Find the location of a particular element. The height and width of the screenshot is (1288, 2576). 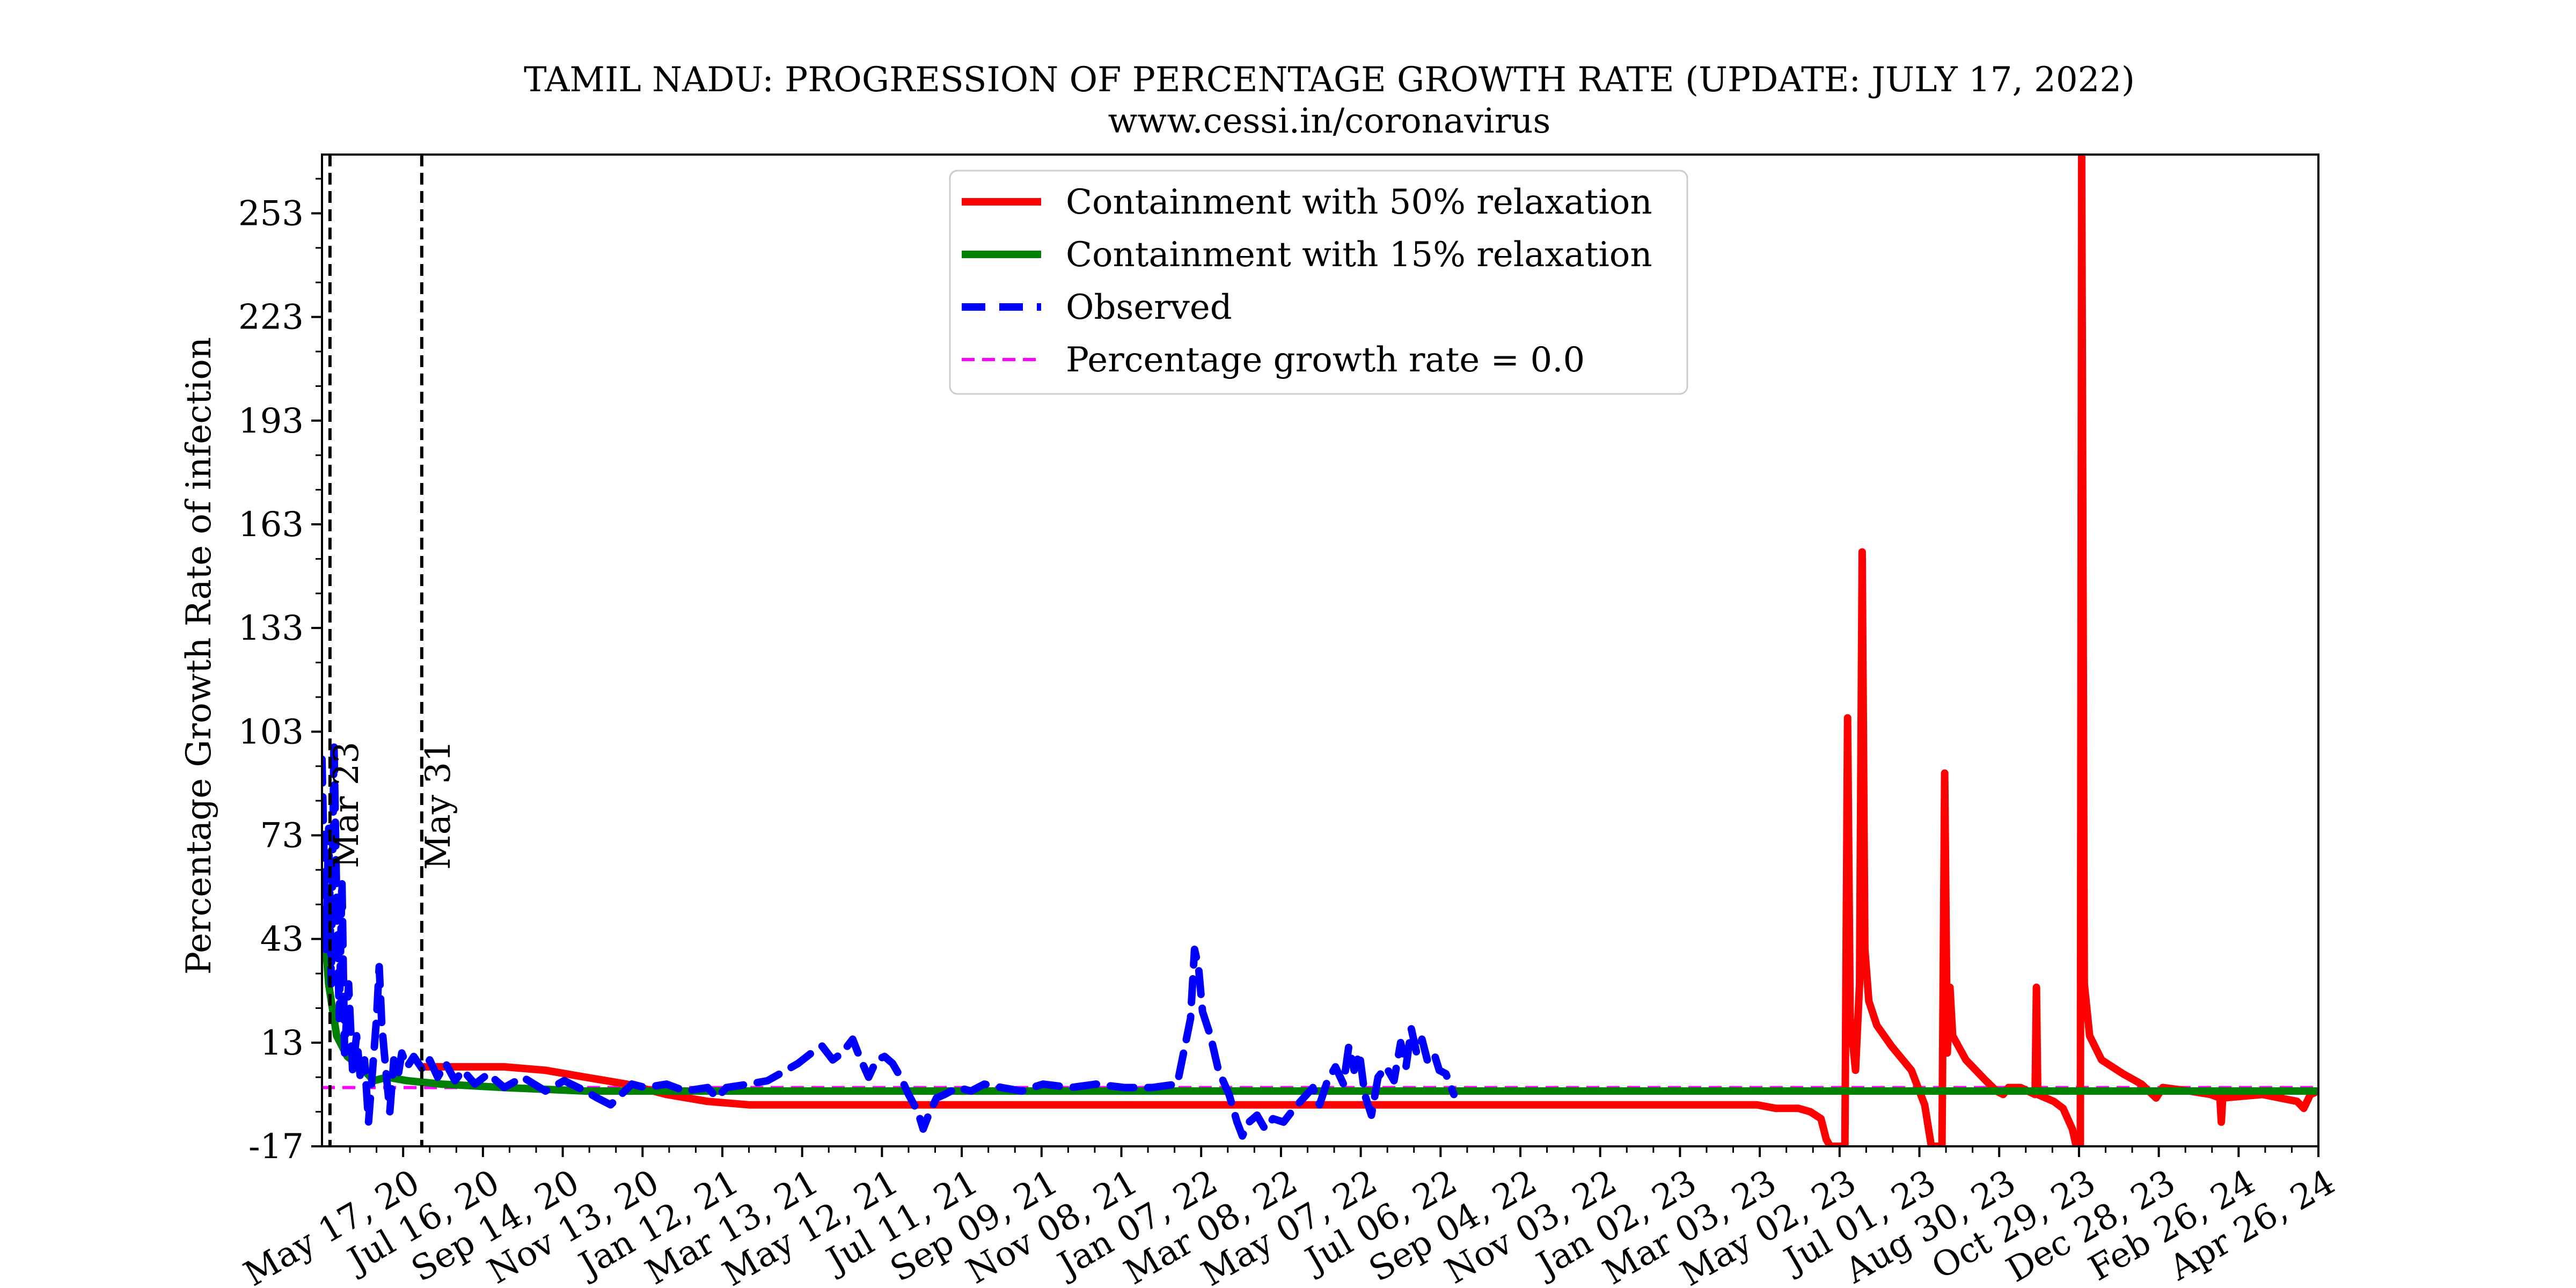

y-axis-label: Percentage Growth Rate of infection is located at coordinates (199, 656).